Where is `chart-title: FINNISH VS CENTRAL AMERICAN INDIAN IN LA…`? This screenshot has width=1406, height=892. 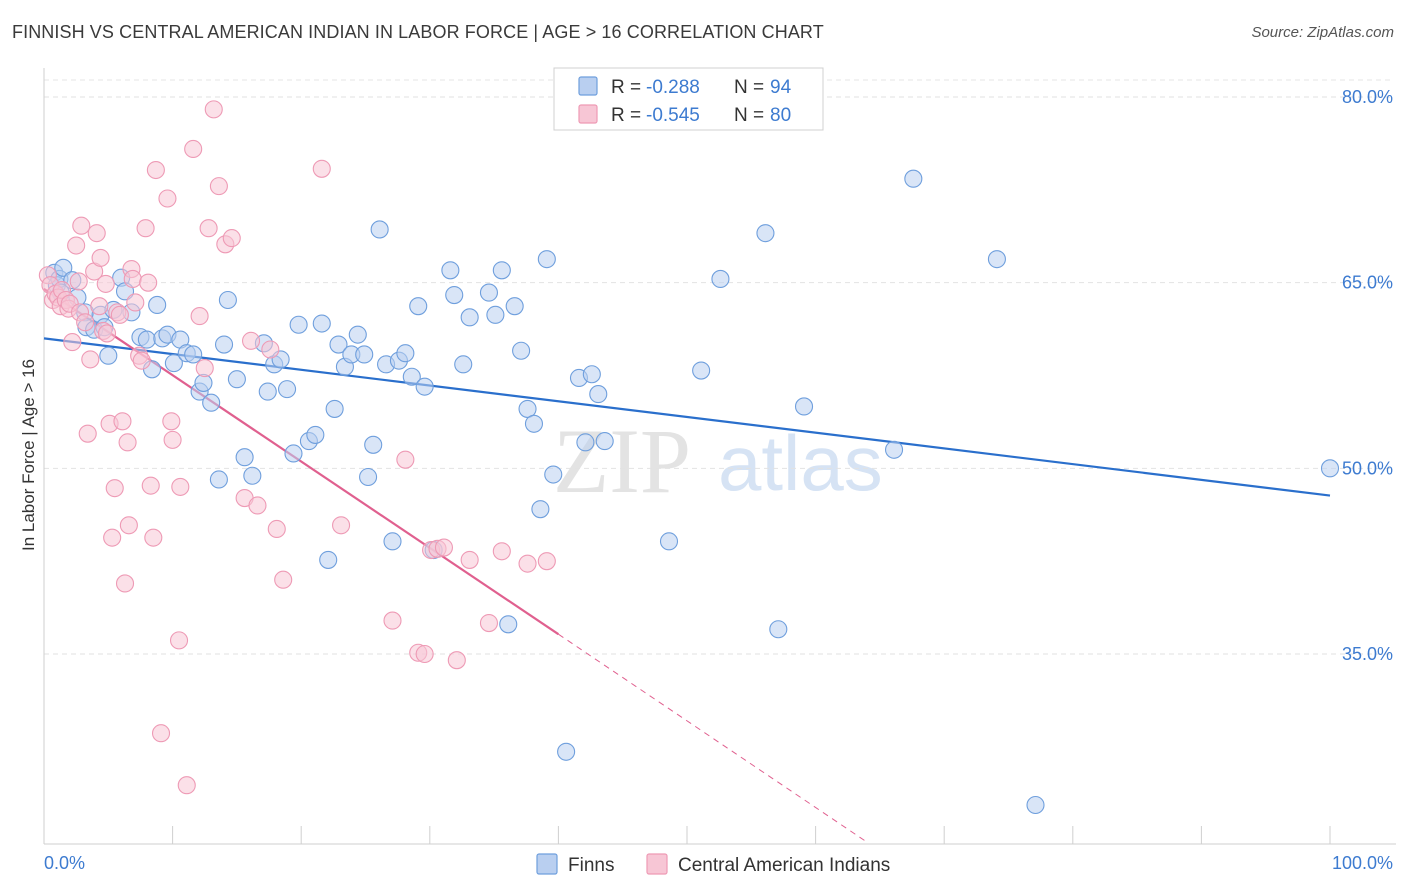
chart-title: FINNISH VS CENTRAL AMERICAN INDIAN IN LA… is located at coordinates (418, 32).